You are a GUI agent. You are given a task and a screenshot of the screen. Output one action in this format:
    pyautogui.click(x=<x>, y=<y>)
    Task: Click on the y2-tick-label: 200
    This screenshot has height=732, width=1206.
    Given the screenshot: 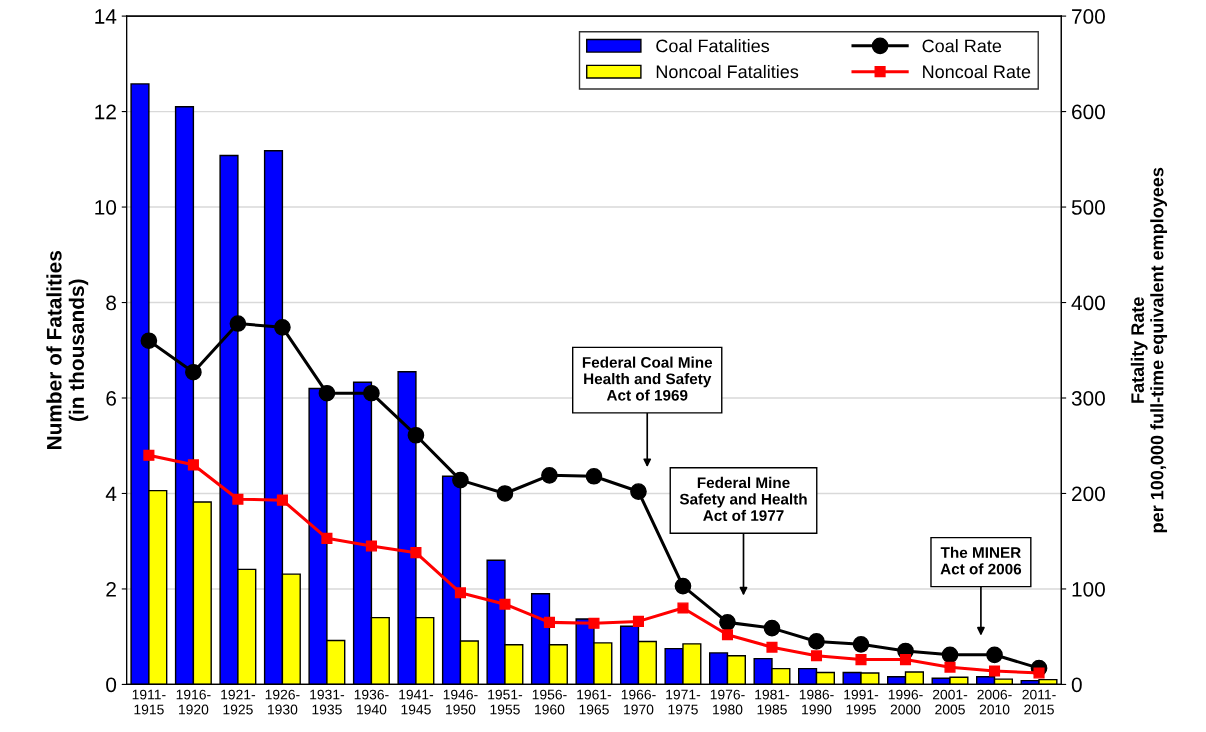 What is the action you would take?
    pyautogui.click(x=1088, y=494)
    